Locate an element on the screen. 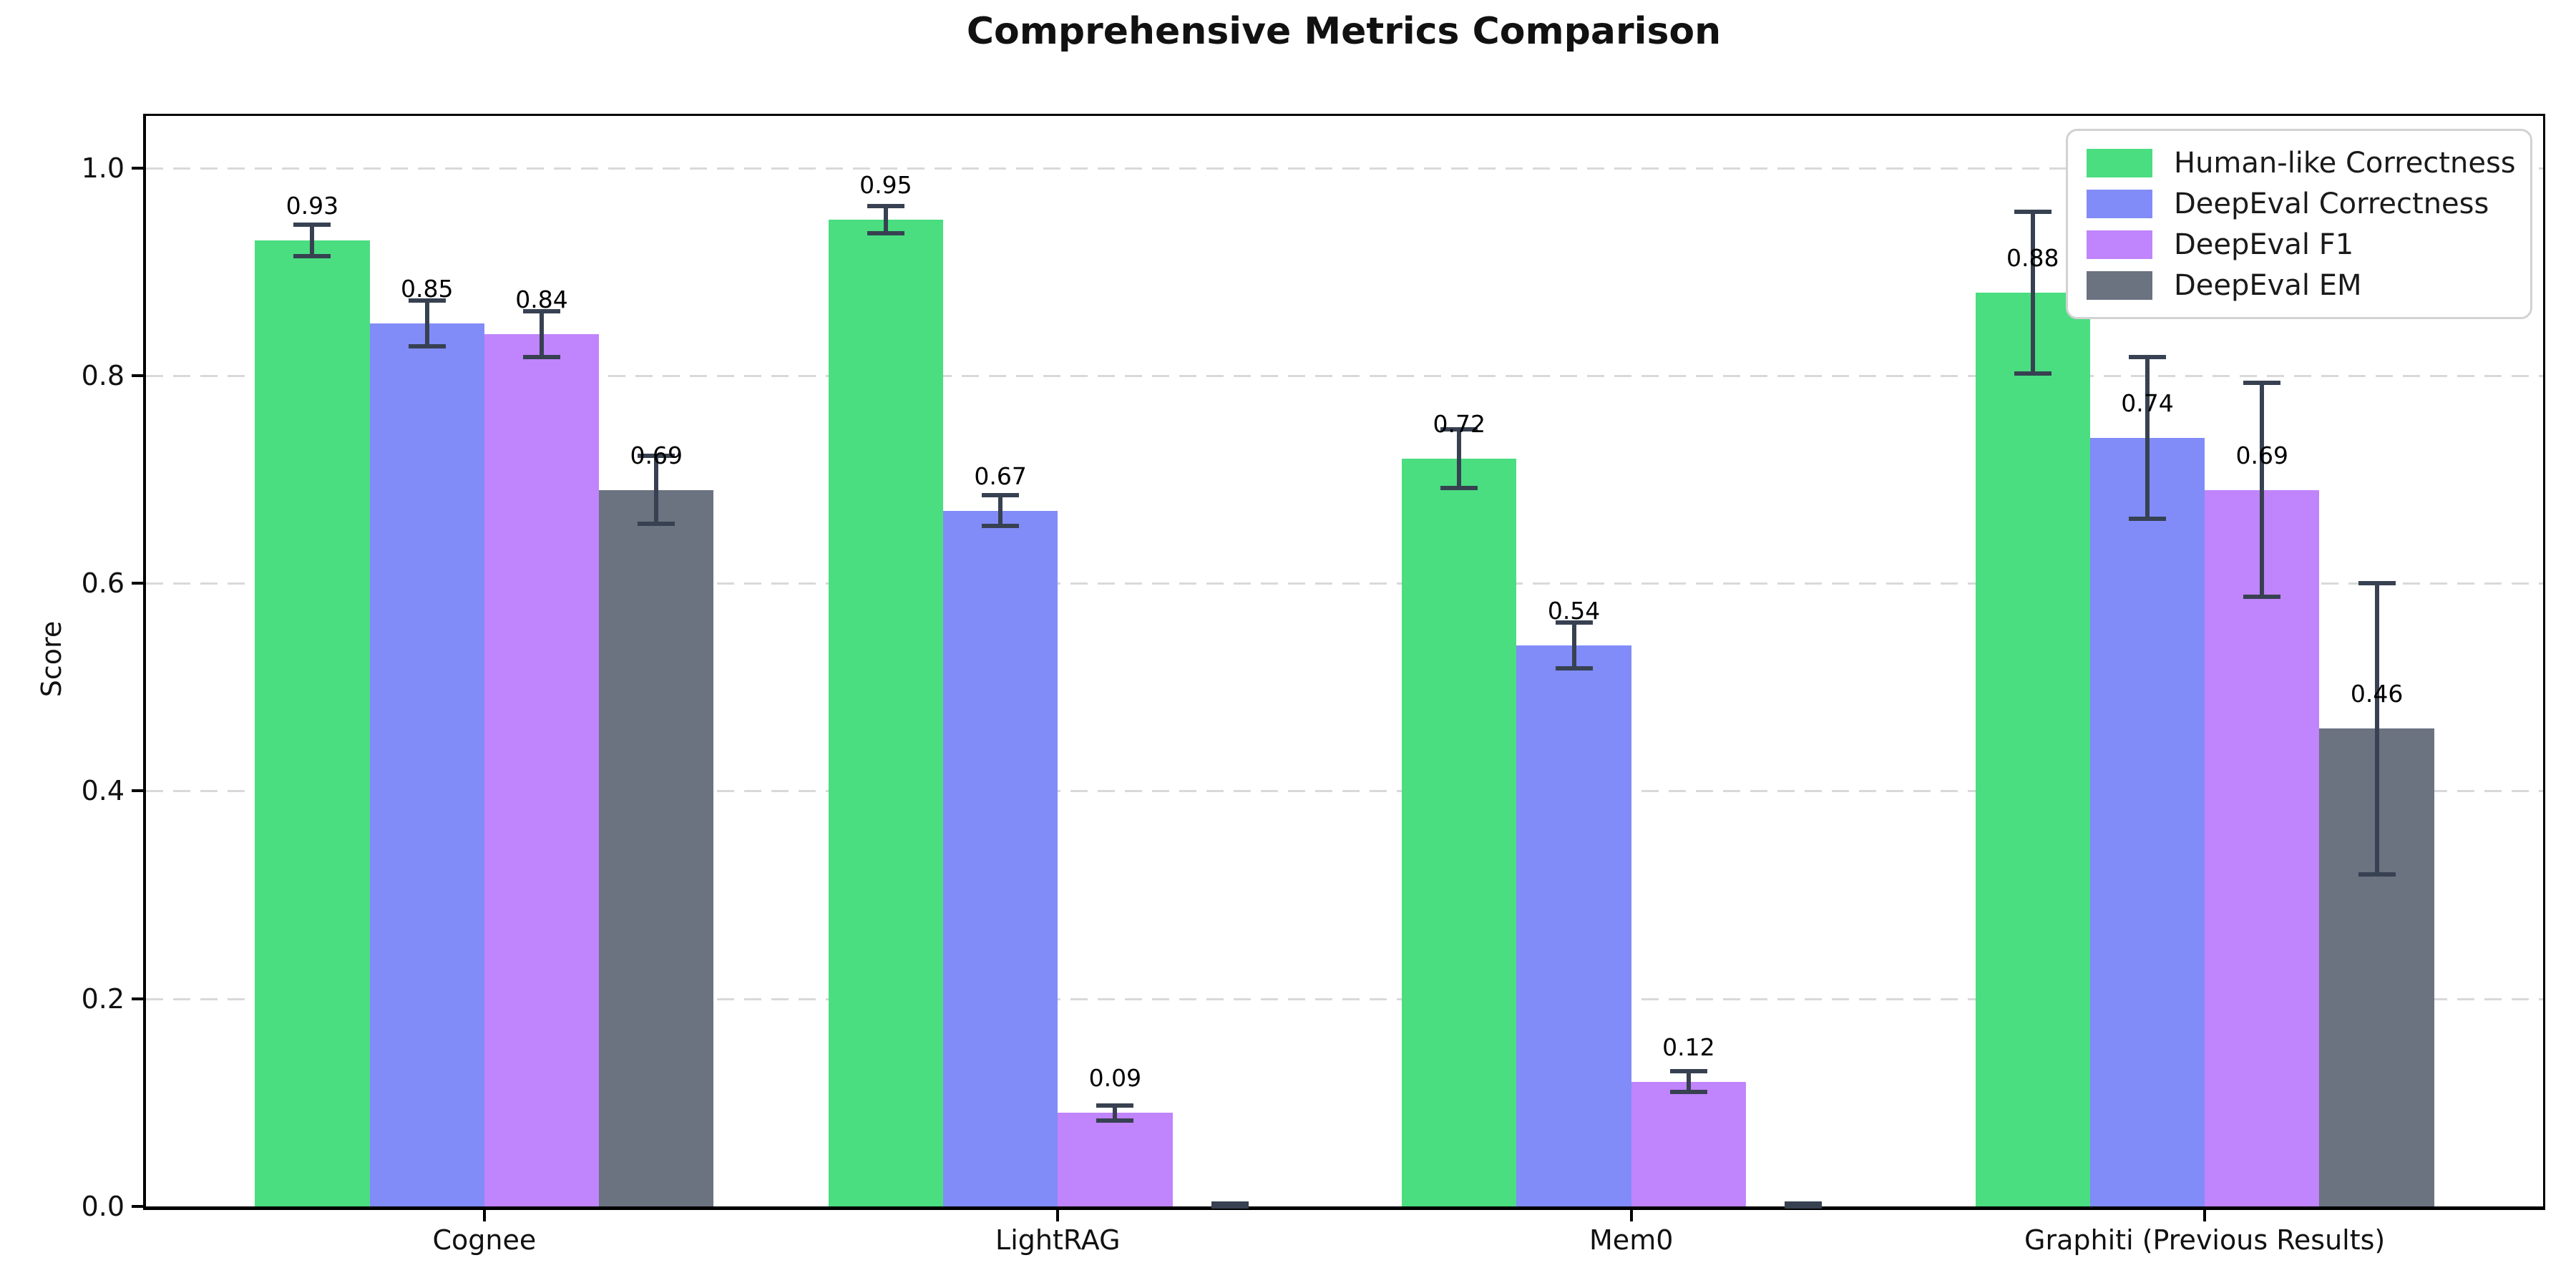 This screenshot has height=1288, width=2576. value-label: 0.88 is located at coordinates (2032, 257).